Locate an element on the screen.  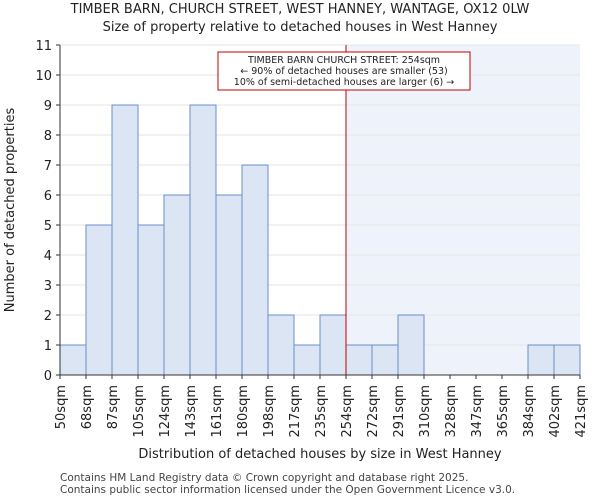
y-tick-label: 9 is located at coordinates (48, 106).